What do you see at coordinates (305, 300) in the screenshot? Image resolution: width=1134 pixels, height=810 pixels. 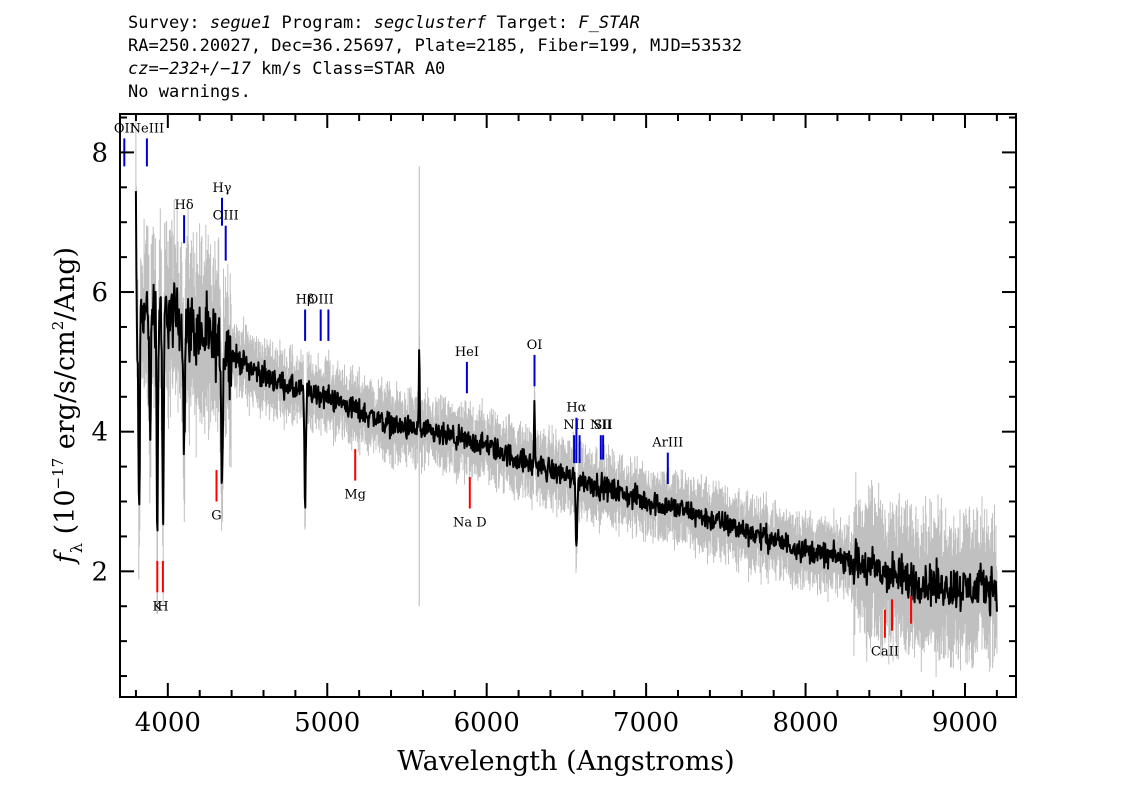 I see `line-label: Hβ` at bounding box center [305, 300].